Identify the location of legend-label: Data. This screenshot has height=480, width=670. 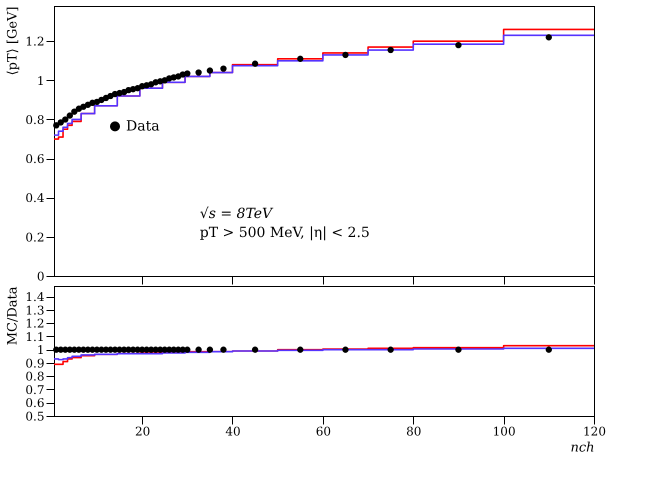
(143, 126).